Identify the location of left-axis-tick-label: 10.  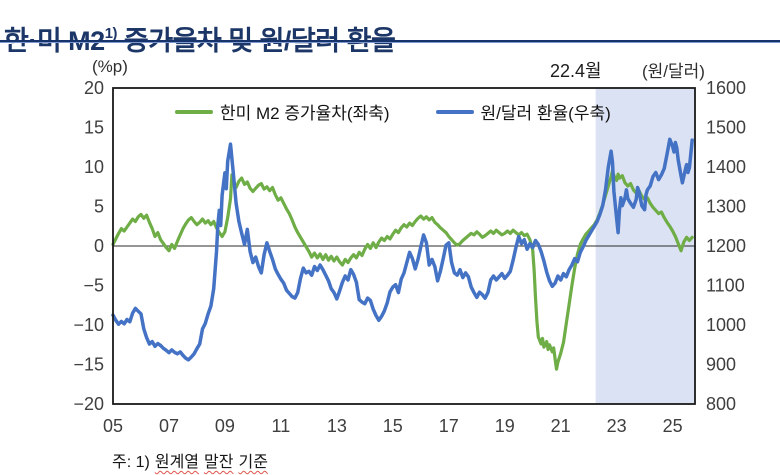
(94, 167).